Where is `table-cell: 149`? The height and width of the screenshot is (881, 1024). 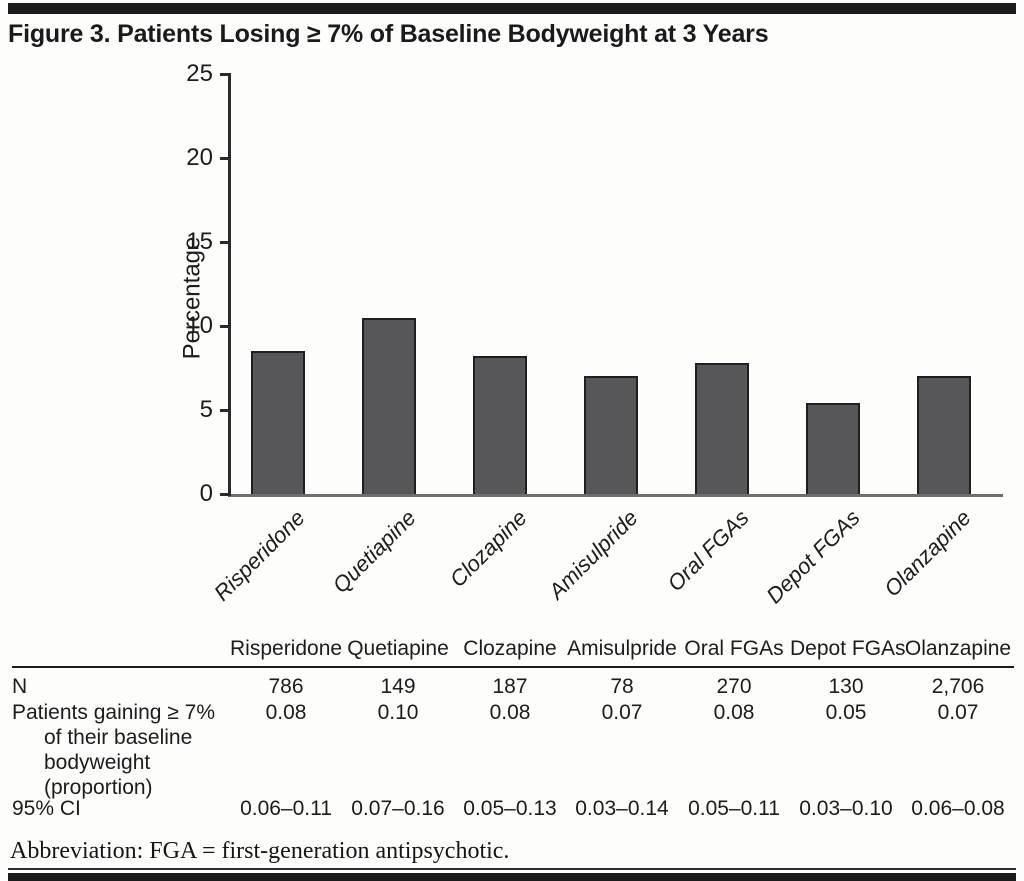 table-cell: 149 is located at coordinates (398, 686).